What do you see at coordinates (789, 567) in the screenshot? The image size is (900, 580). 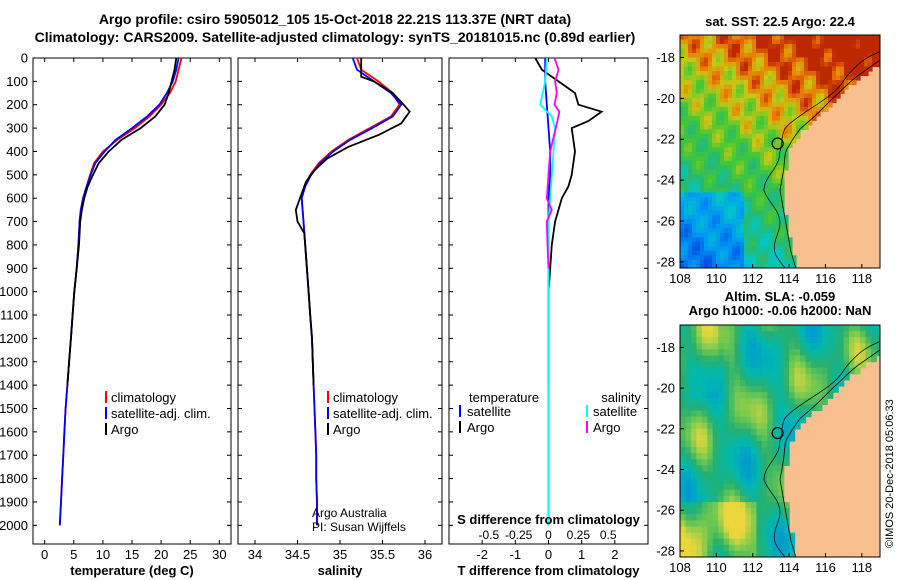 I see `lon-tick-label: 114` at bounding box center [789, 567].